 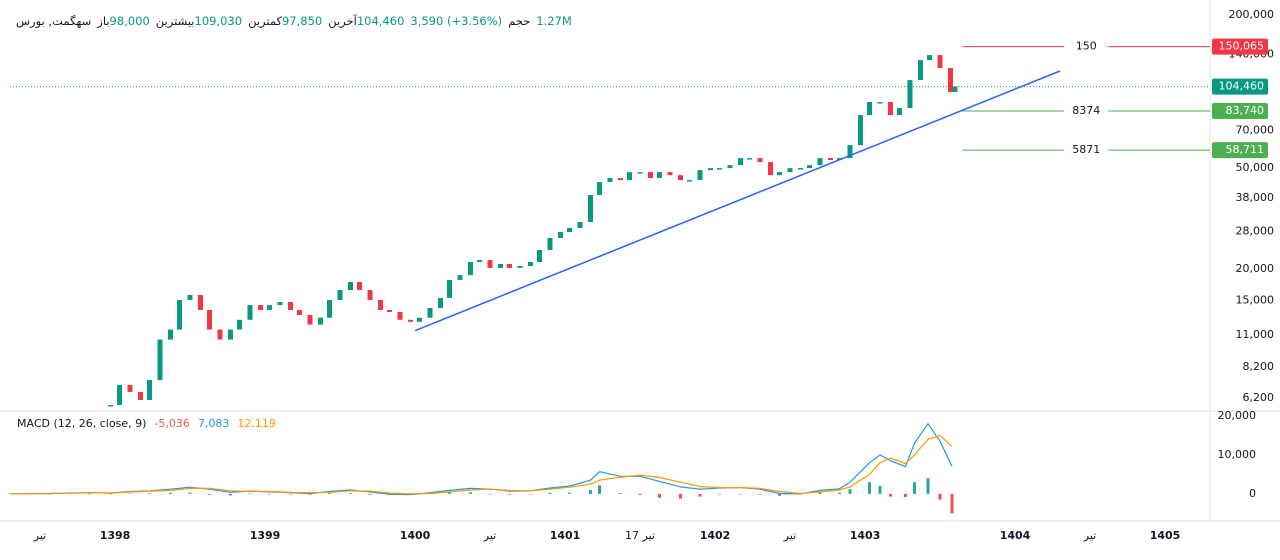 What do you see at coordinates (1255, 334) in the screenshot?
I see `y-tick-label: 11,000` at bounding box center [1255, 334].